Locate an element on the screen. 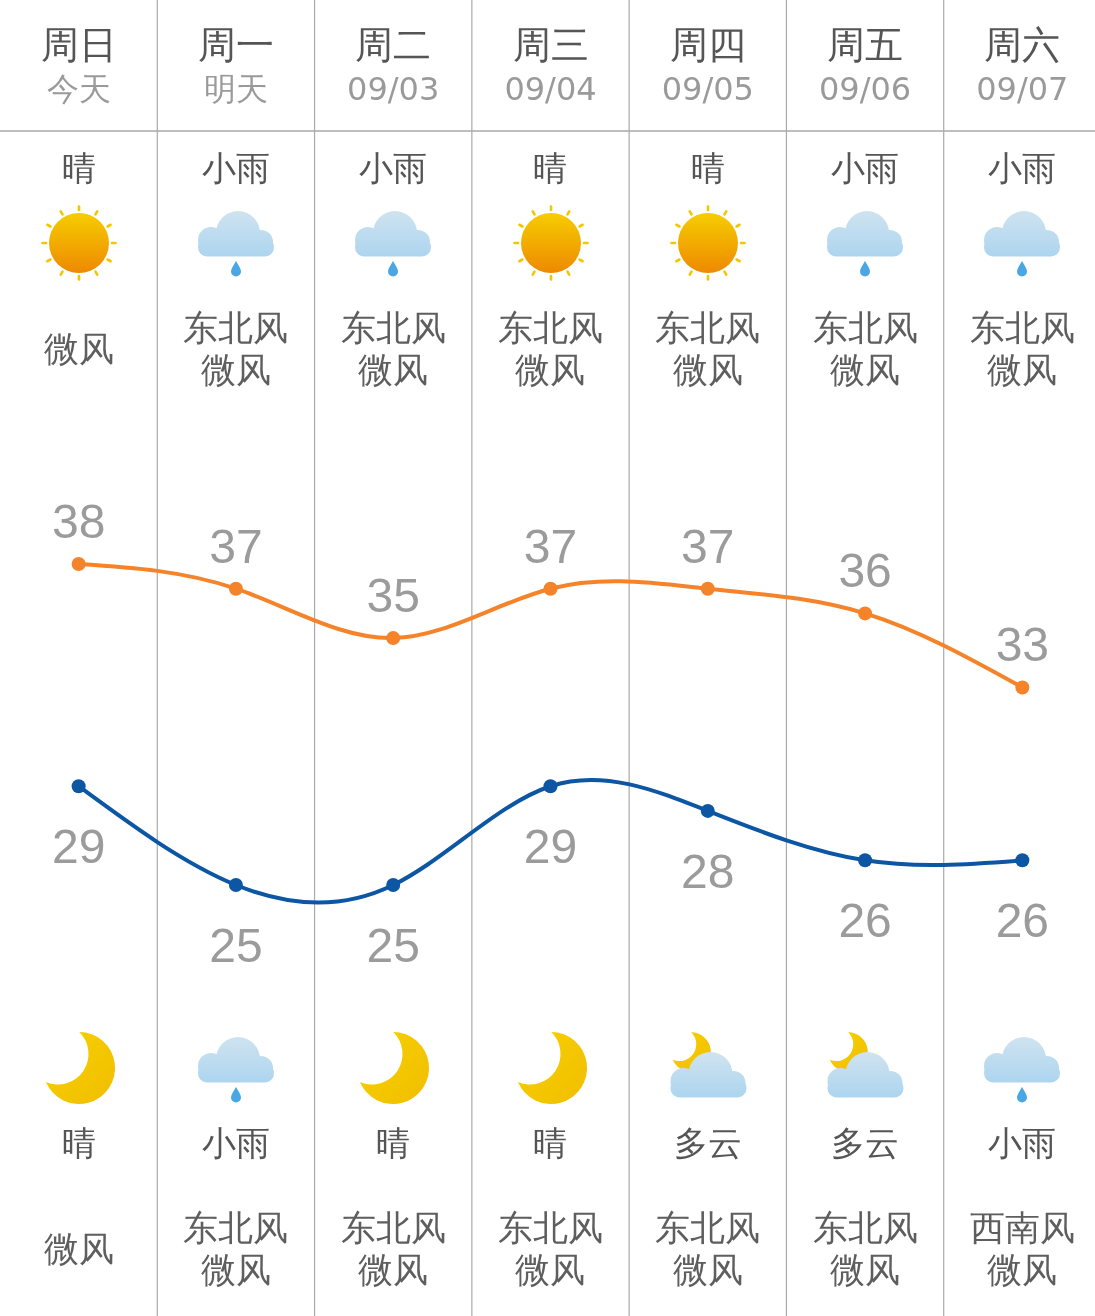  text: 09/06 is located at coordinates (865, 89).